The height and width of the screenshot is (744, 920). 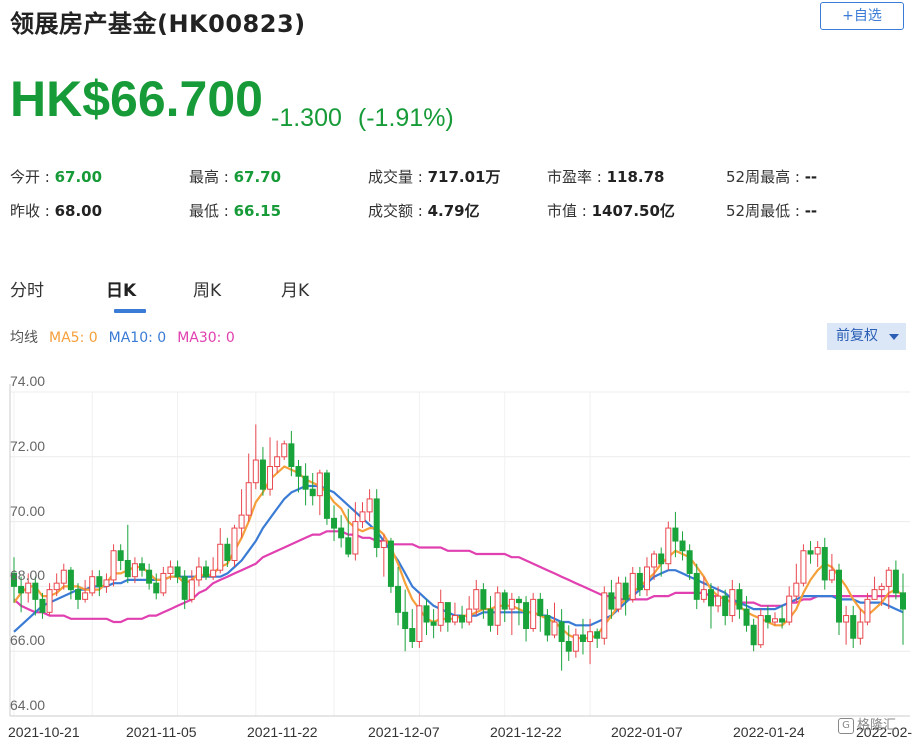 What do you see at coordinates (577, 177) in the screenshot?
I see `stat-pe-label: 市盈率 :` at bounding box center [577, 177].